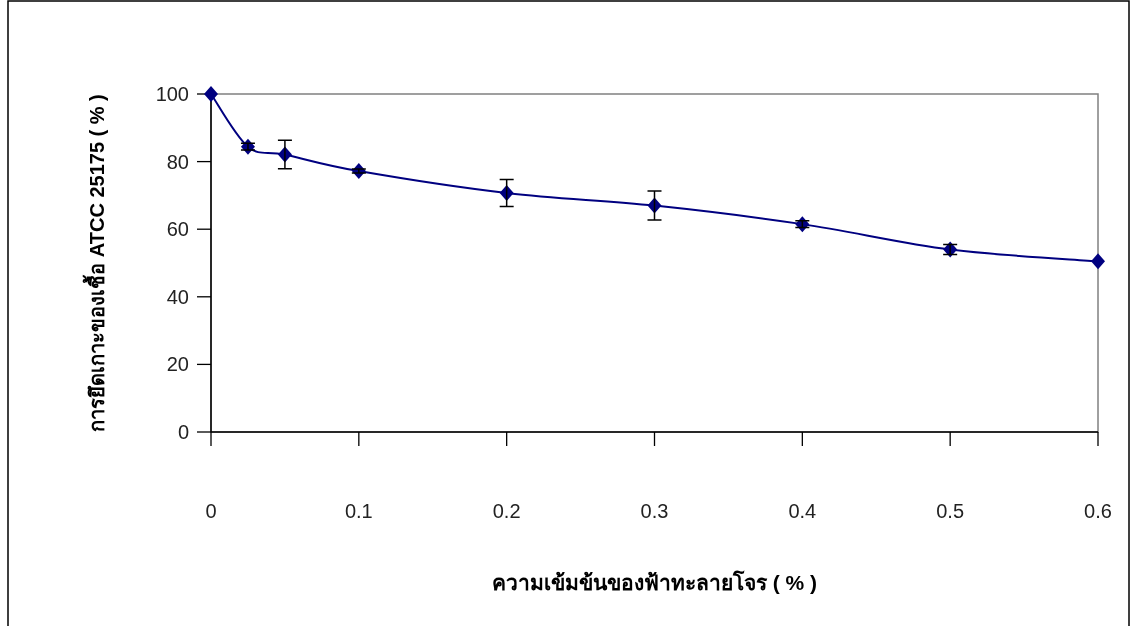 Image resolution: width=1131 pixels, height=626 pixels. Describe the element at coordinates (95, 263) in the screenshot. I see `y-axis-title: การยึดเกาะของเชื้อ ATCC 25175 ( % )` at that location.